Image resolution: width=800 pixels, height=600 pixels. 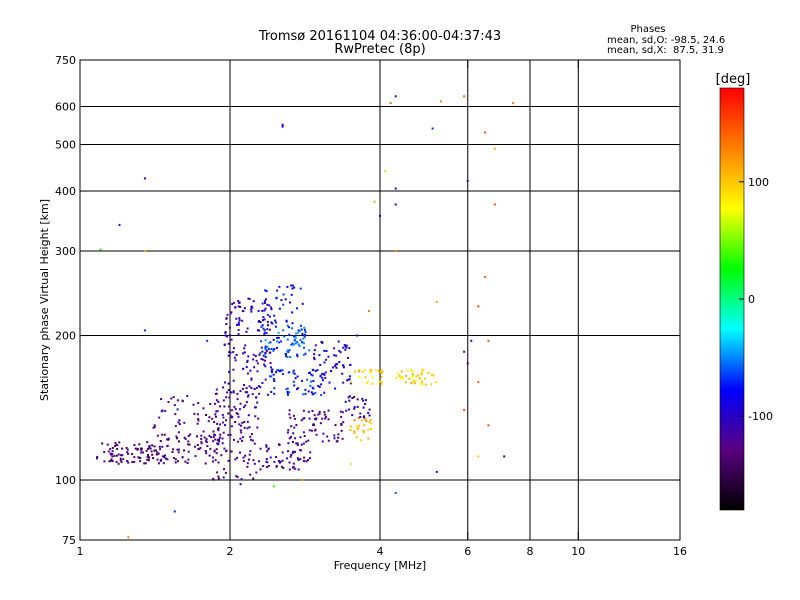 What do you see at coordinates (380, 565) in the screenshot?
I see `x-axis-label: Frequency [MHz]` at bounding box center [380, 565].